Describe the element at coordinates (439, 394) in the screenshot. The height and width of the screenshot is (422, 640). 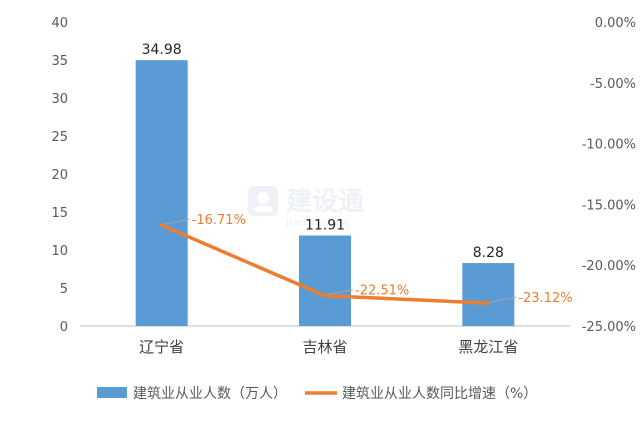
I see `legend-line-label: 建筑业从业人数同比增速（%）` at that location.